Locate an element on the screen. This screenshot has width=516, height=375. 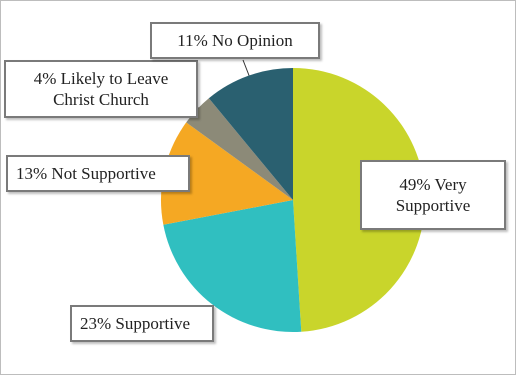
data-label: 11% No Opinion is located at coordinates (235, 40).